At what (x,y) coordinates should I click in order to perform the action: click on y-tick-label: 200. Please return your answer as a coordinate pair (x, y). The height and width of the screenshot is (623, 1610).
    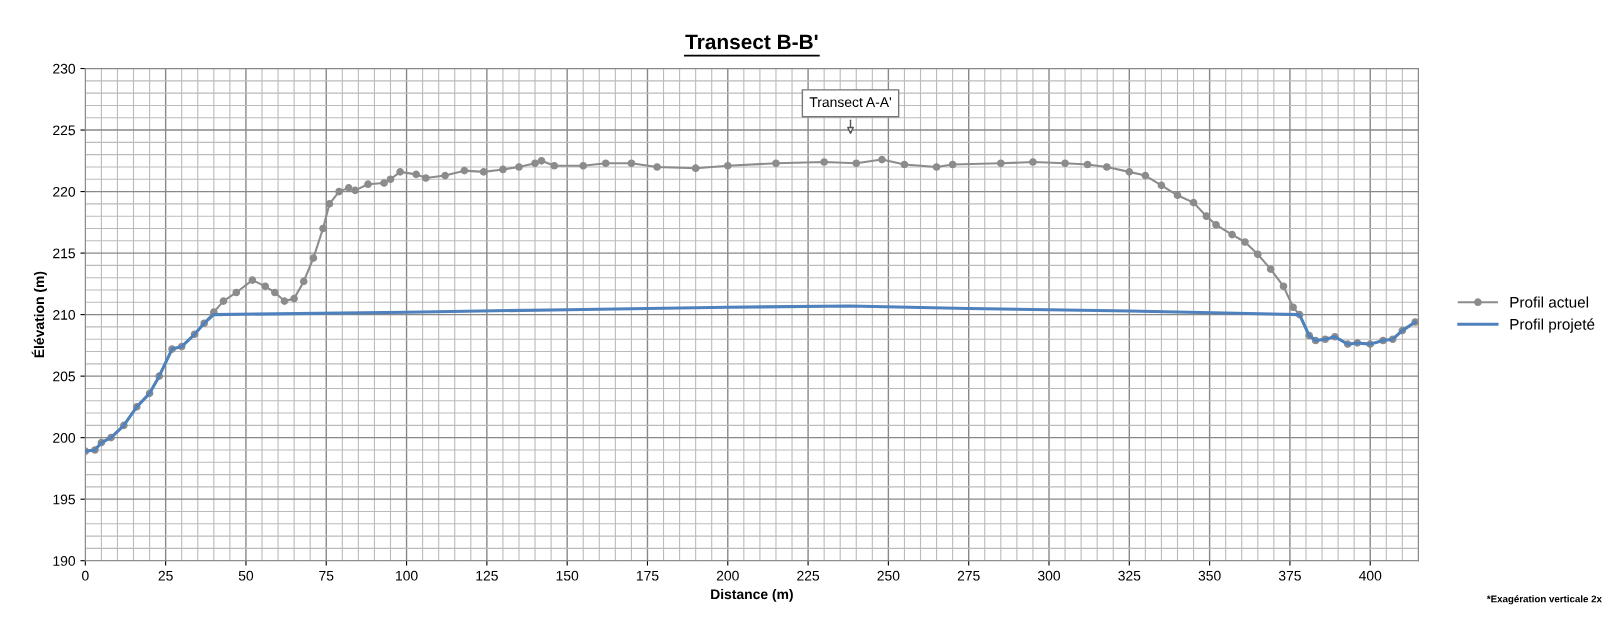
    Looking at the image, I should click on (64, 437).